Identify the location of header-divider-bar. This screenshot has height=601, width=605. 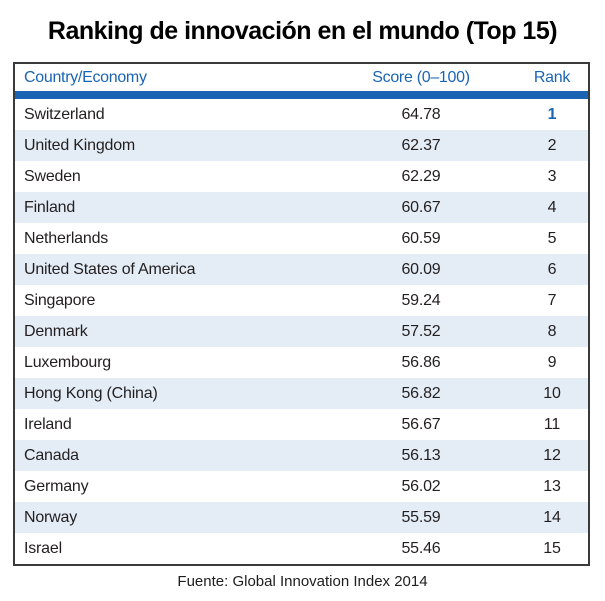
(301, 95).